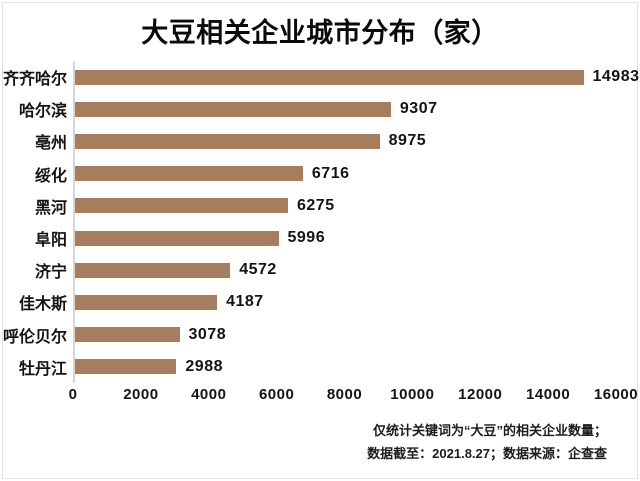 Image resolution: width=640 pixels, height=481 pixels. I want to click on category-label: 亳州, so click(50, 144).